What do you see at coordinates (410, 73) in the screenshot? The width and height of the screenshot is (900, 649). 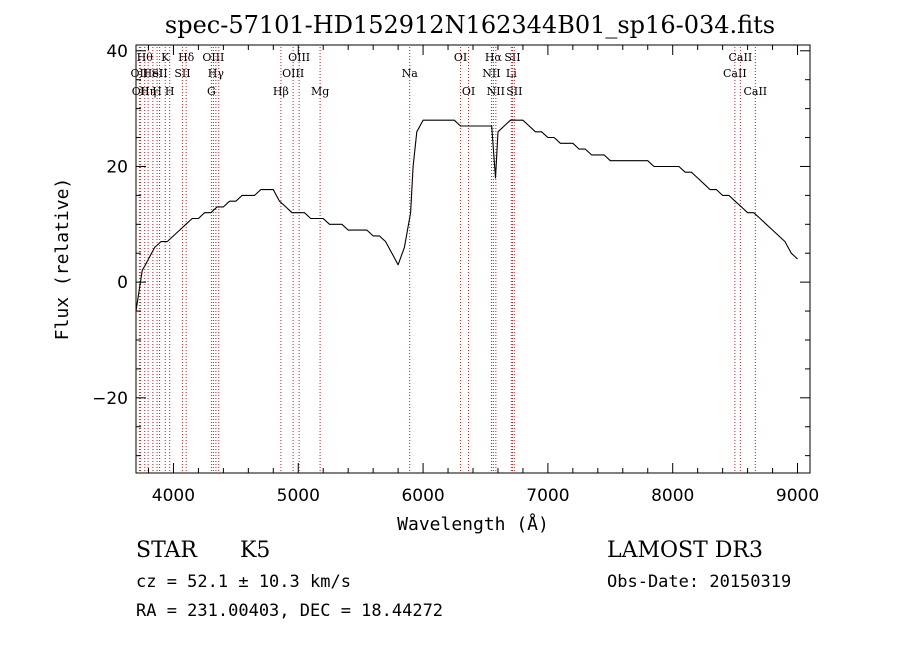 I see `spectral-line-label: Na` at bounding box center [410, 73].